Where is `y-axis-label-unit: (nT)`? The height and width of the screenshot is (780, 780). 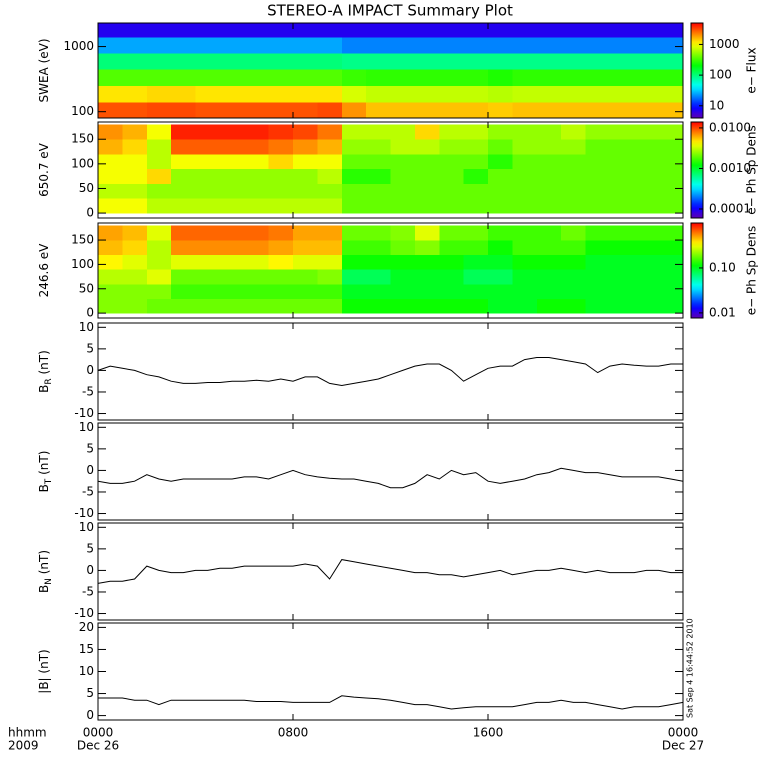
y-axis-label-unit: (nT) is located at coordinates (44, 364).